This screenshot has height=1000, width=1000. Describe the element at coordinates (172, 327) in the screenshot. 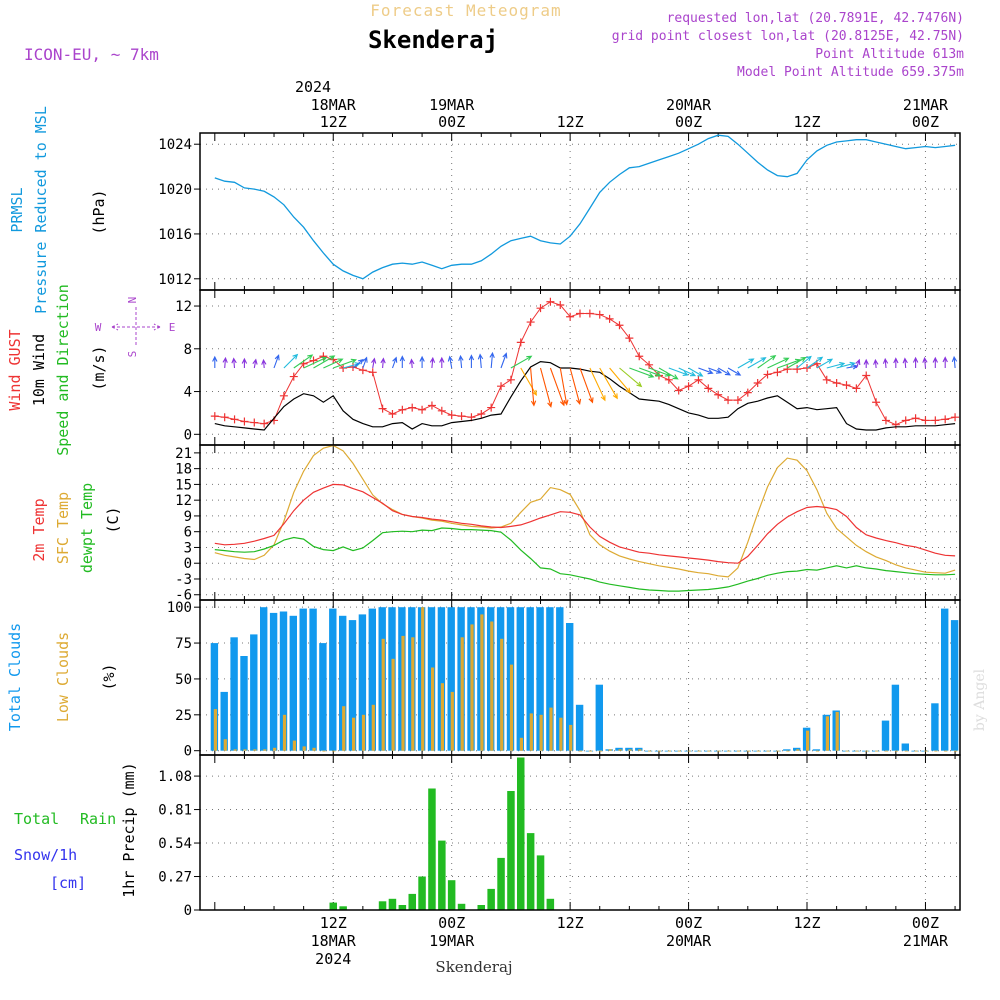

I see `compass-e: E` at that location.